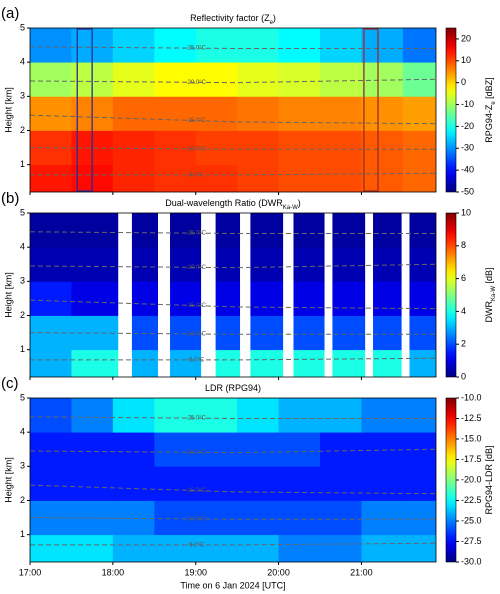  I want to click on colorbar-tick-label: -20, so click(467, 126).